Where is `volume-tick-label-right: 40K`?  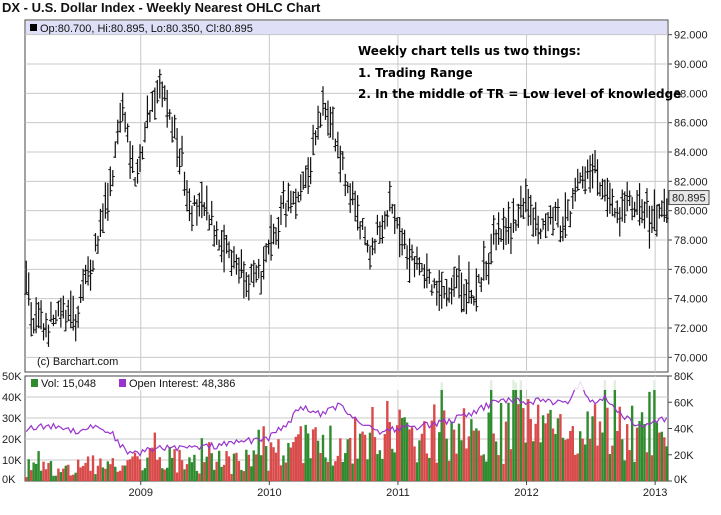
volume-tick-label-right: 40K is located at coordinates (684, 430).